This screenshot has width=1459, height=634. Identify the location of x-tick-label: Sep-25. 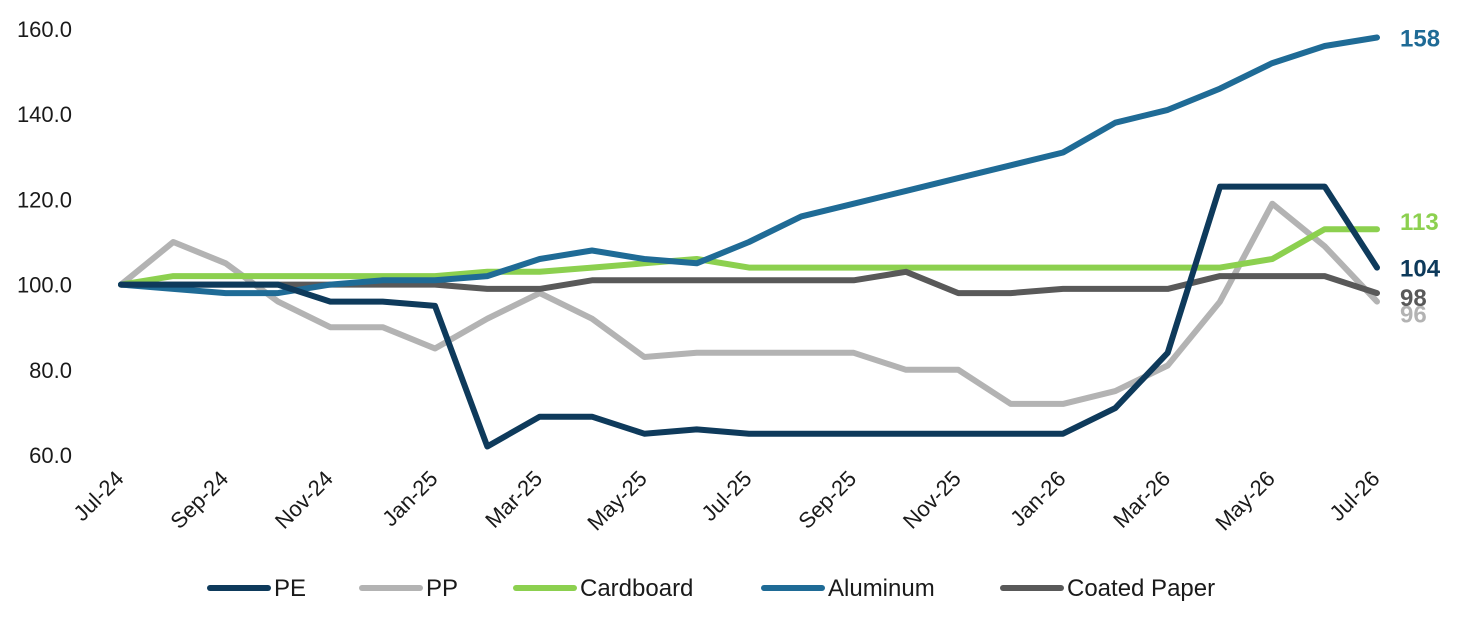
(827, 500).